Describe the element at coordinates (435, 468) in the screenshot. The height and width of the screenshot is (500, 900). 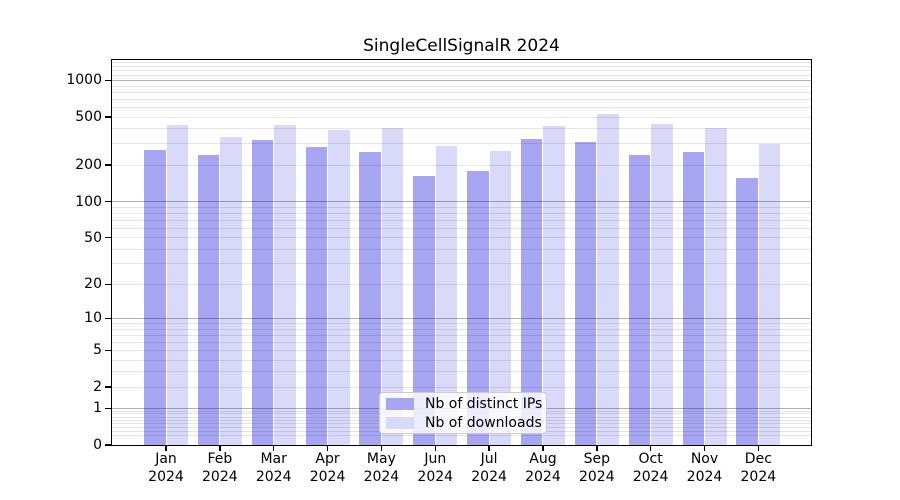
I see `x-tick-label-jun: Jun 2024` at that location.